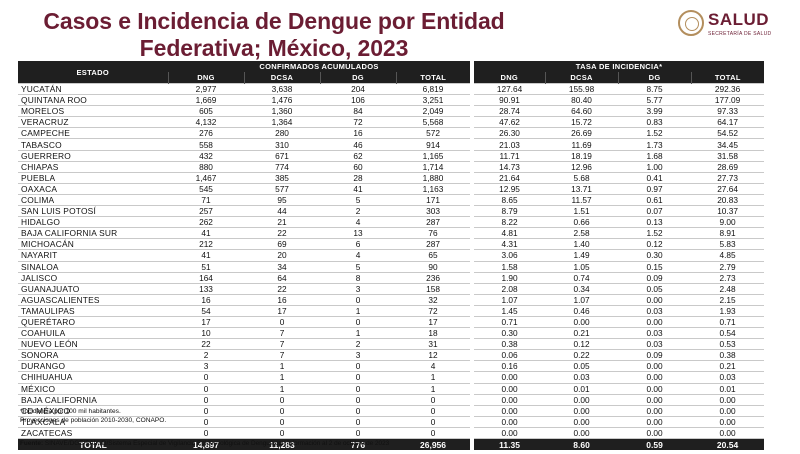 This screenshot has width=800, height=454. Describe the element at coordinates (655, 189) in the screenshot. I see `table-cell: 0.97` at that location.